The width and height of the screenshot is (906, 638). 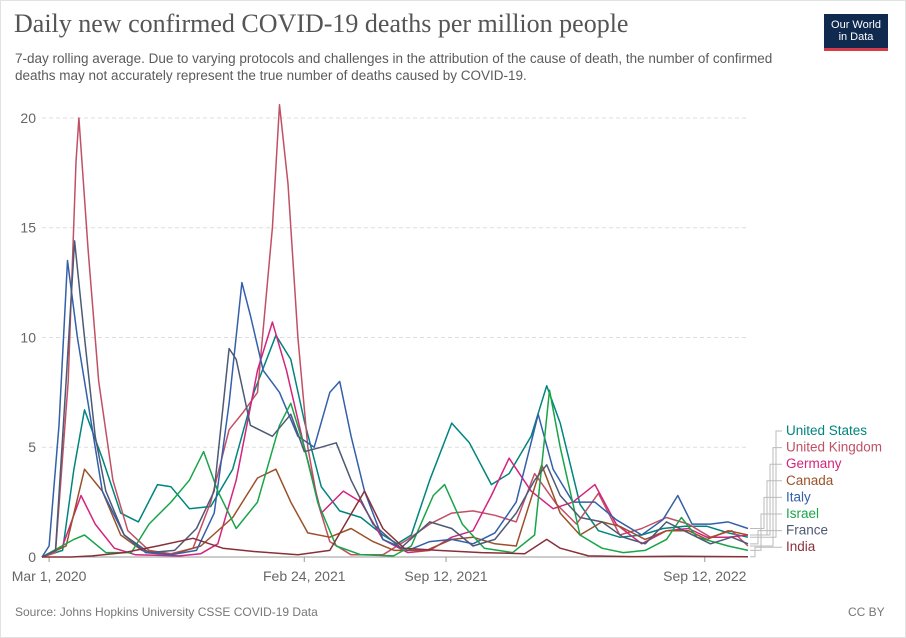 What do you see at coordinates (834, 447) in the screenshot?
I see `legend-label-united-kingdom: United Kingdom` at bounding box center [834, 447].